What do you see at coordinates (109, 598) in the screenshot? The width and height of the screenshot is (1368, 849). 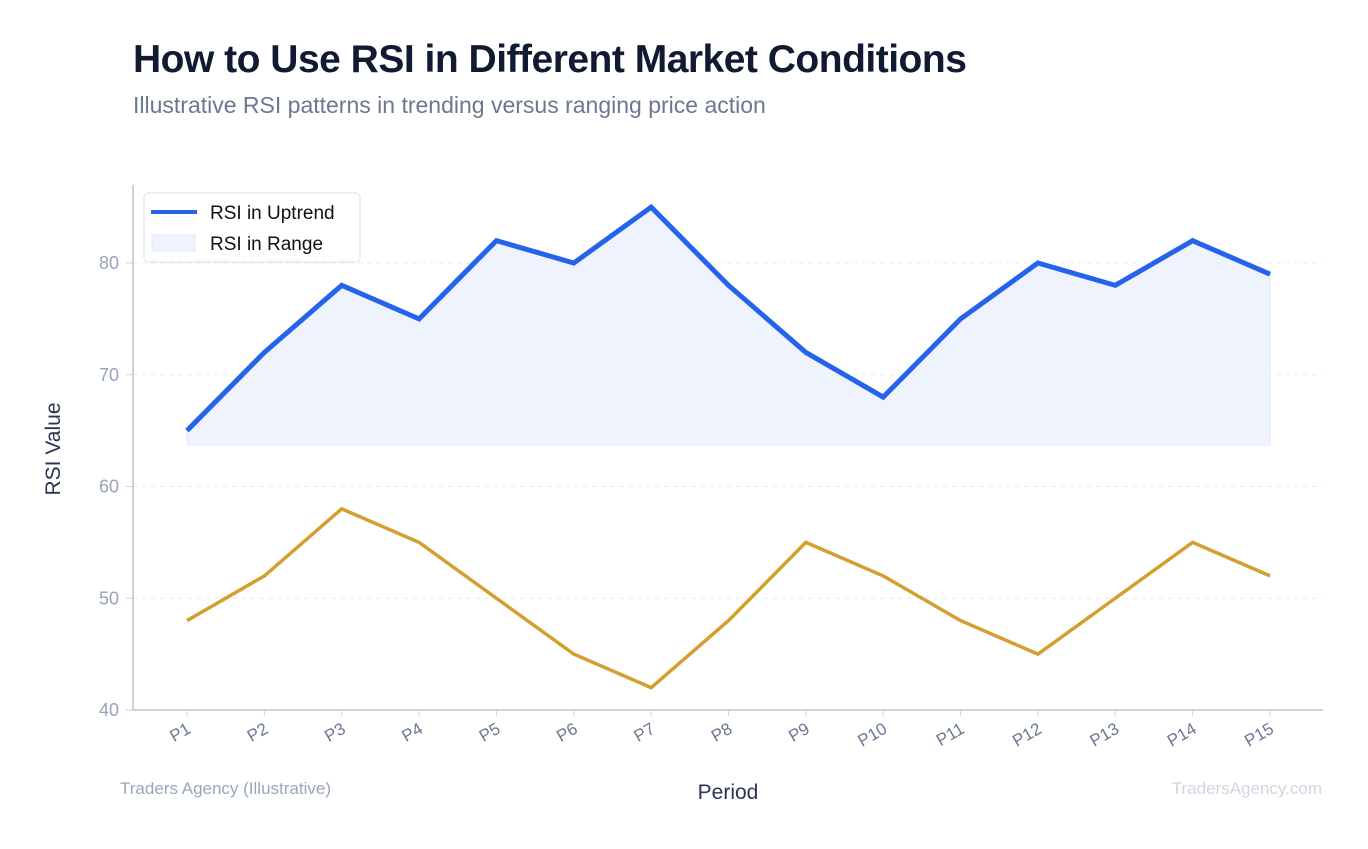 I see `y-tick-label: 50` at bounding box center [109, 598].